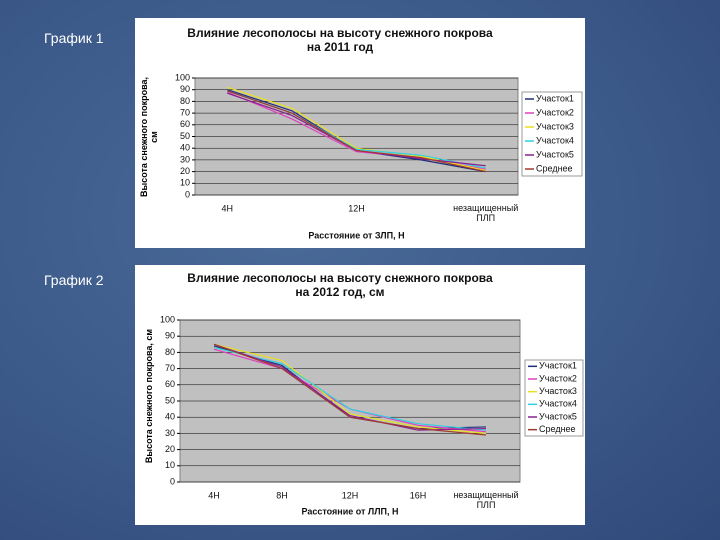  What do you see at coordinates (74, 38) in the screenshot?
I see `slide-label: График 1` at bounding box center [74, 38].